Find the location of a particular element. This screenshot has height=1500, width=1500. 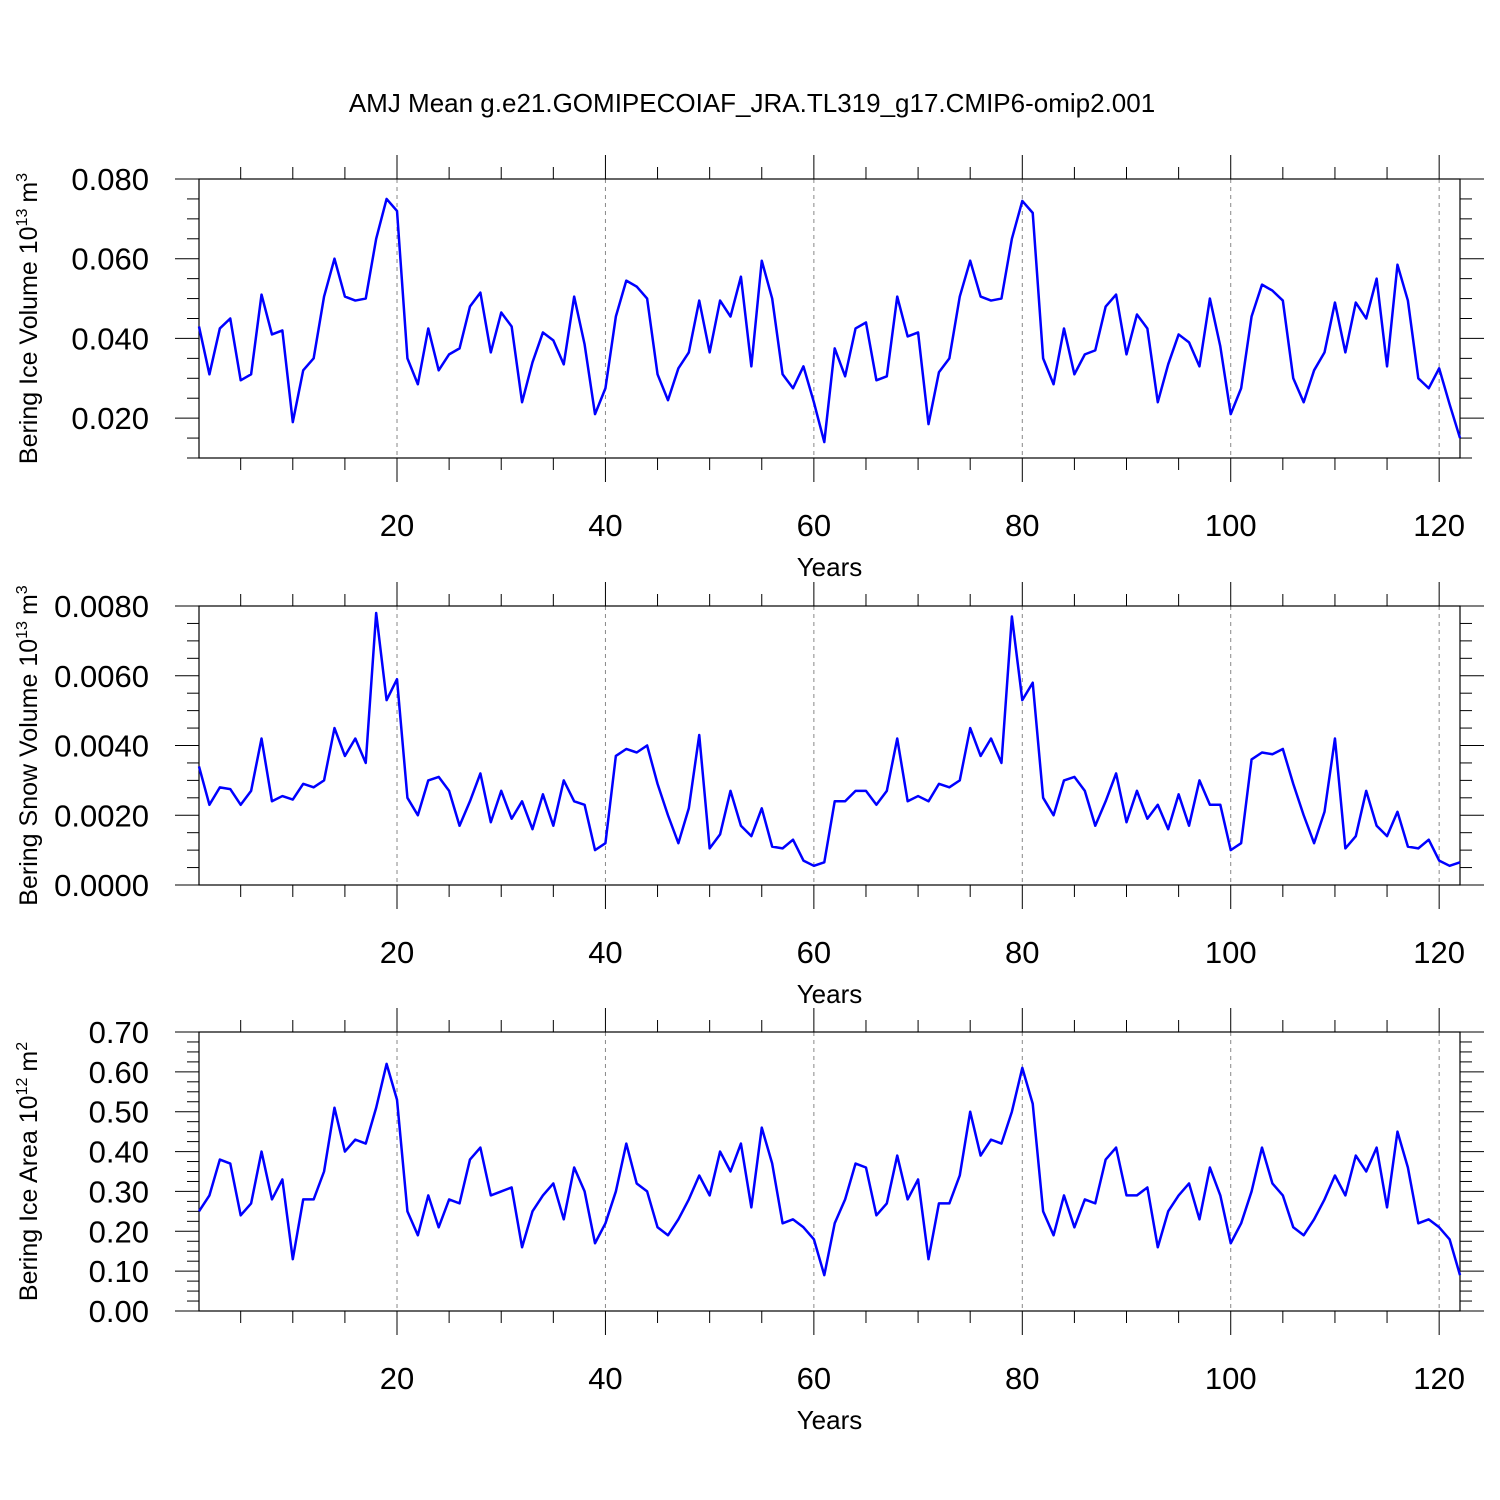

ice-volume-y-tick-label: 0.040 is located at coordinates (110, 338).